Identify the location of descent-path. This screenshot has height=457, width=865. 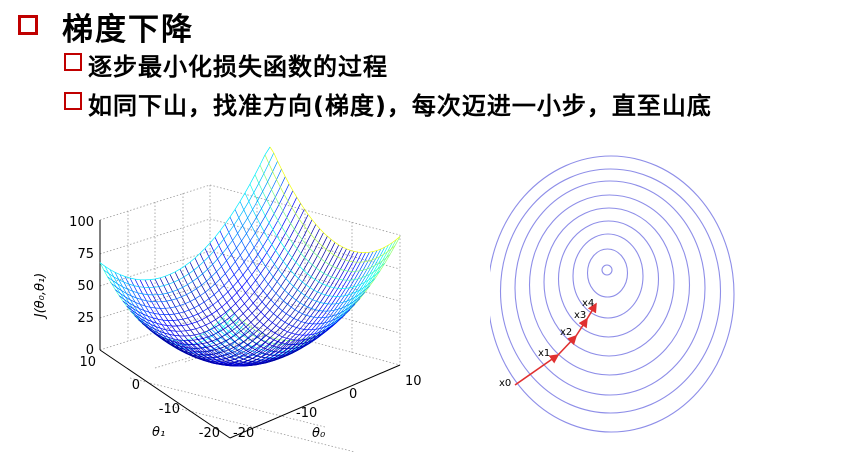
(555, 344).